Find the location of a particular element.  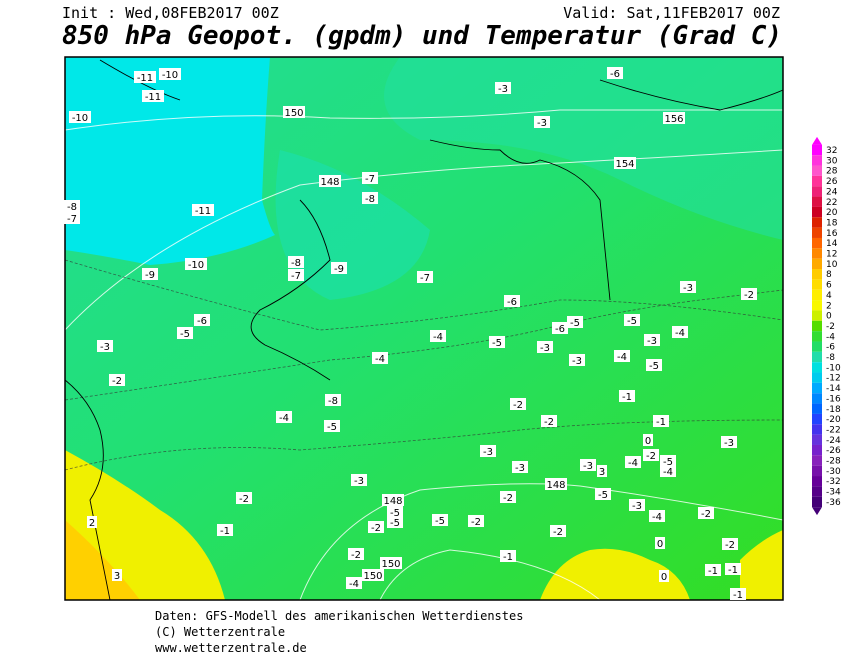

colorbar-label: 18 is located at coordinates (832, 223).